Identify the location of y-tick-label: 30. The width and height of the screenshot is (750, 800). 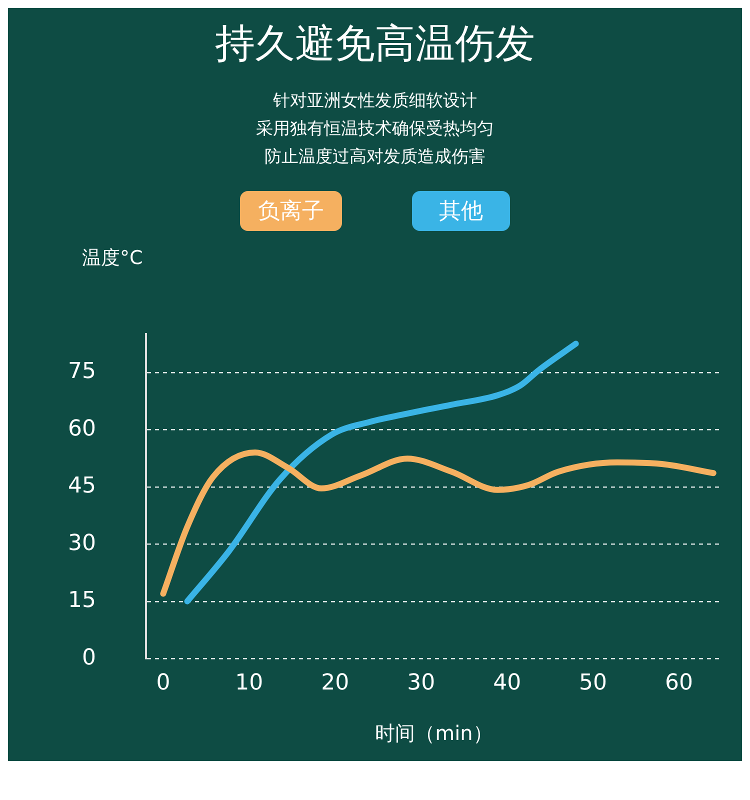
(82, 543).